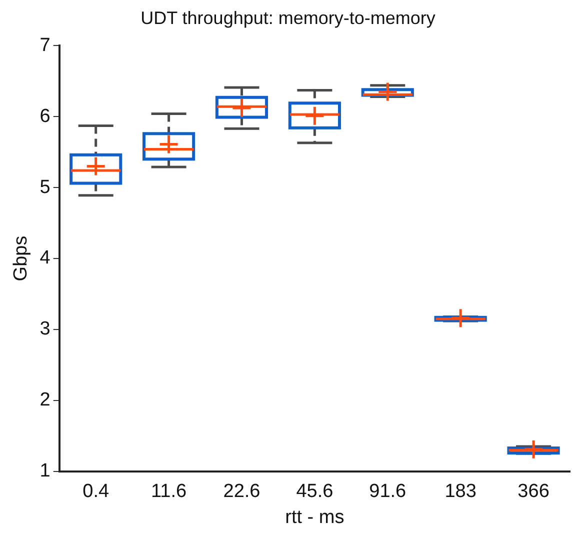 This screenshot has height=533, width=578. Describe the element at coordinates (241, 491) in the screenshot. I see `x-tick-label: 22.6` at that location.